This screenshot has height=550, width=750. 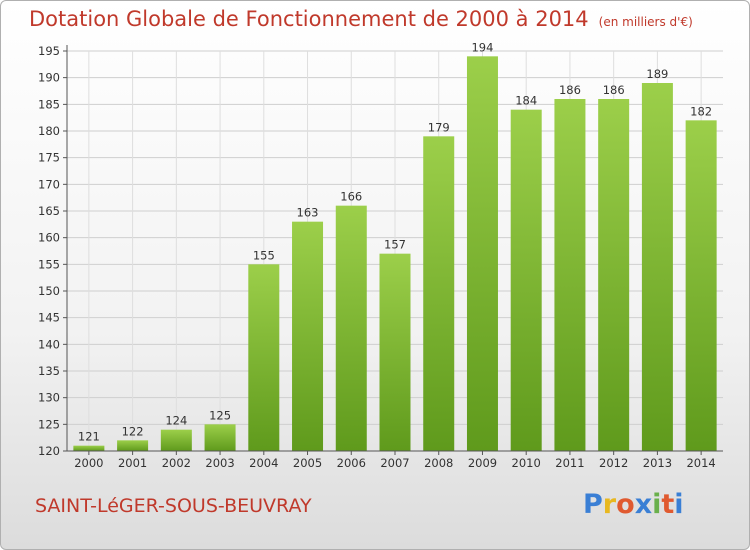 What do you see at coordinates (526, 463) in the screenshot?
I see `x-tick-label: 2010` at bounding box center [526, 463].